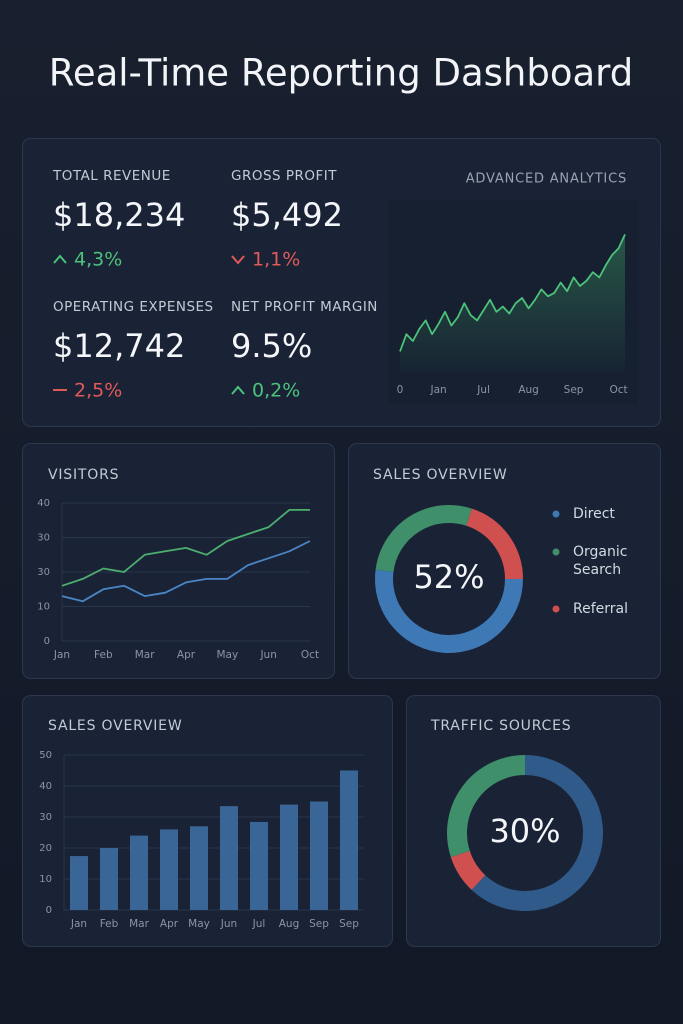 Image resolution: width=683 pixels, height=1024 pixels. Describe the element at coordinates (546, 179) in the screenshot. I see `chart-title: ADVANCED ANALYTICS` at that location.